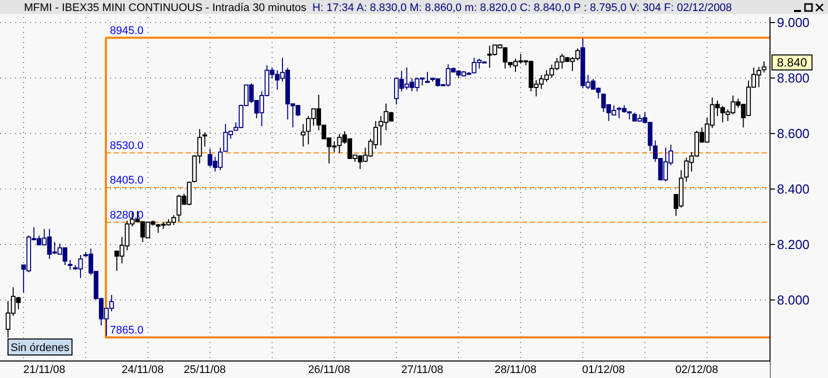  I want to click on chart-subtitle: H: 17:34 A: 8.830,0 M: 8.860,0 m: 8.820,0 C: 8.840,0 P : 8.795,0 V: 304 F: 02/12/2008, so click(522, 8).